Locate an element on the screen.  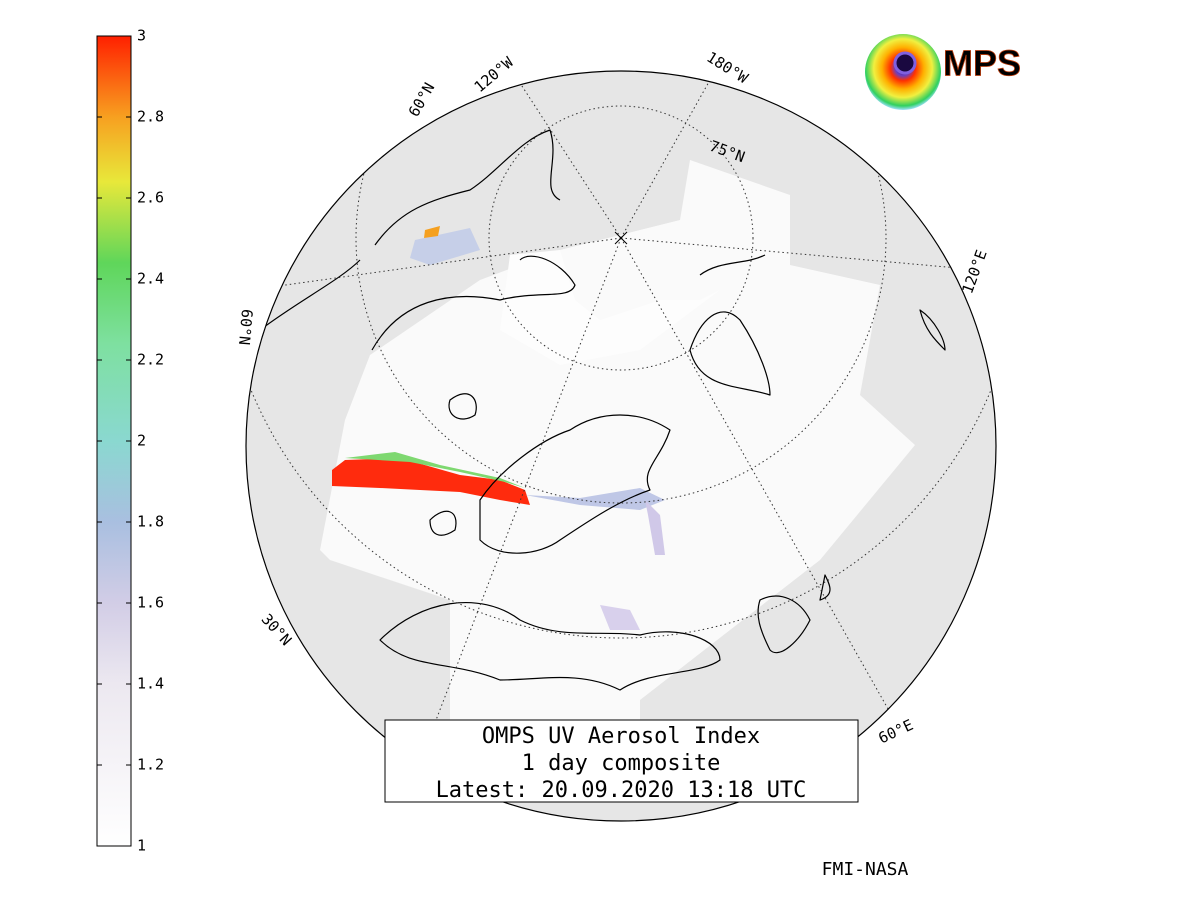
colorbar-tick-label: 1.4 is located at coordinates (150, 684).